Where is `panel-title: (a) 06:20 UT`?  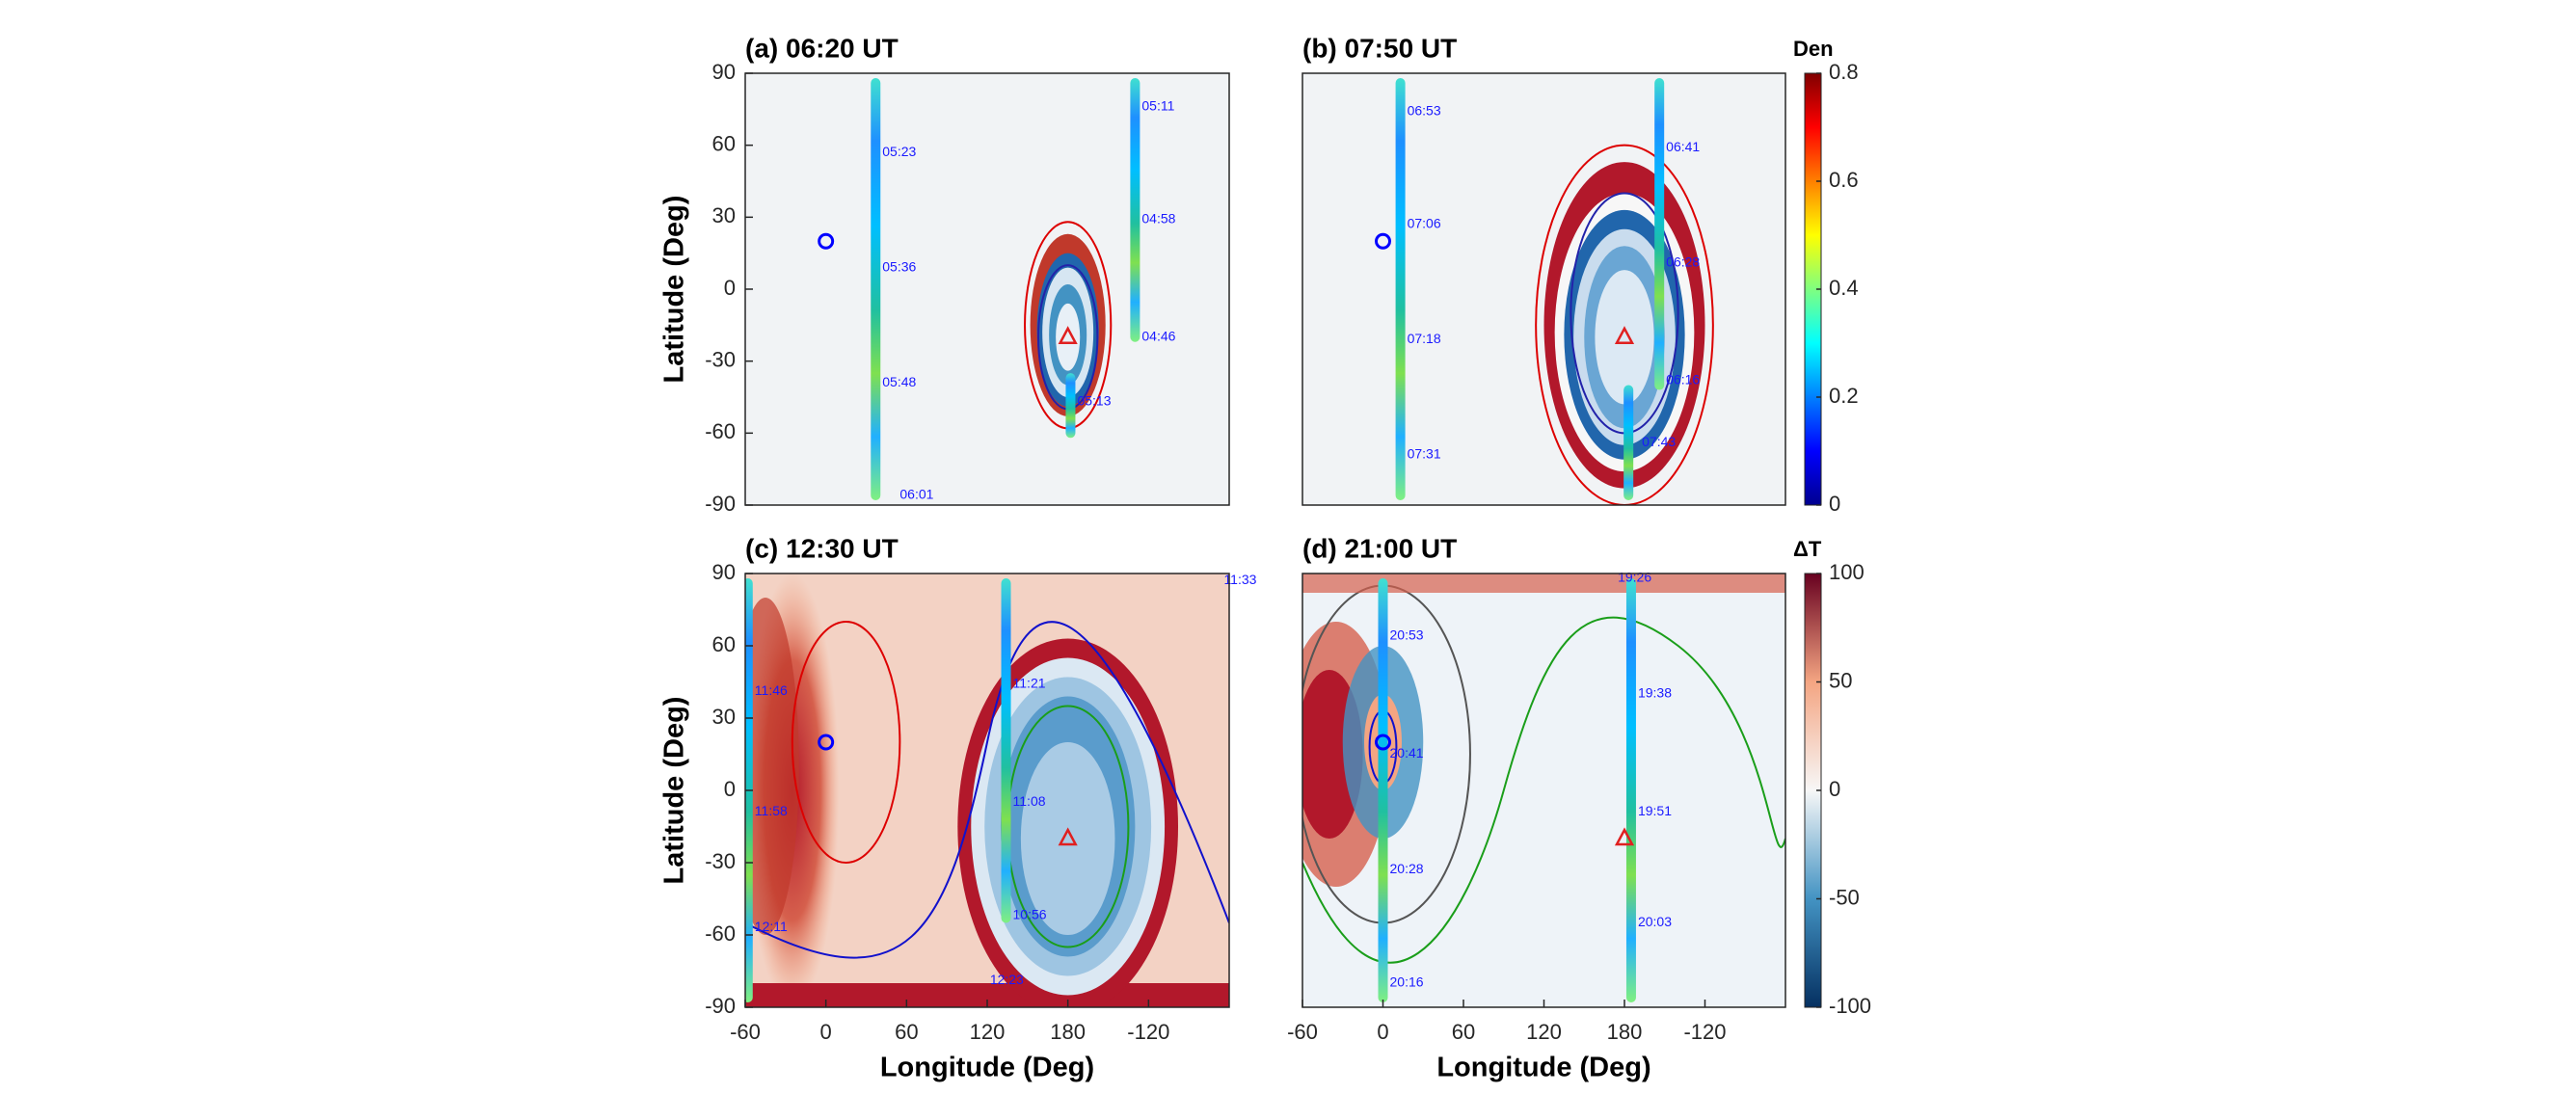
panel-title: (a) 06:20 UT is located at coordinates (822, 48).